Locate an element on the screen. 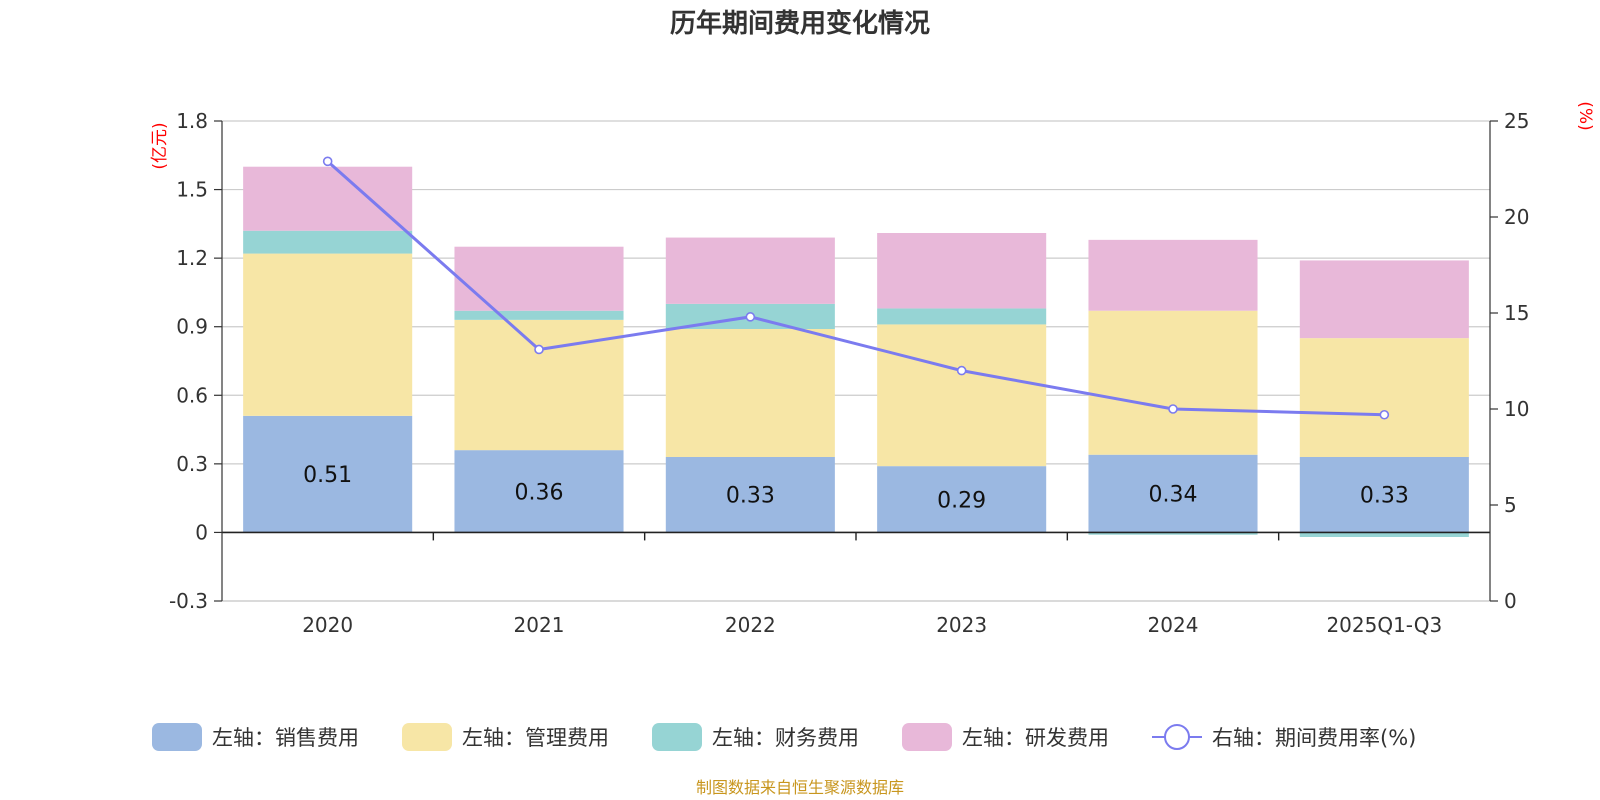 This screenshot has width=1600, height=800. data-labels: 0.51 0.36 0.33 0.29 0.34 0.33 is located at coordinates (856, 488).